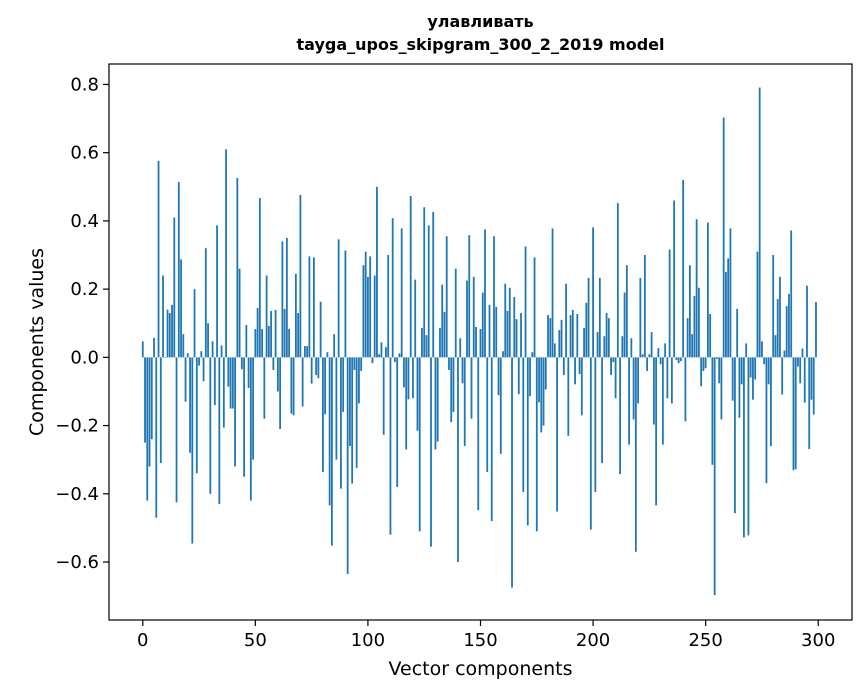  What do you see at coordinates (480, 640) in the screenshot?
I see `x-tick-label: 150` at bounding box center [480, 640].